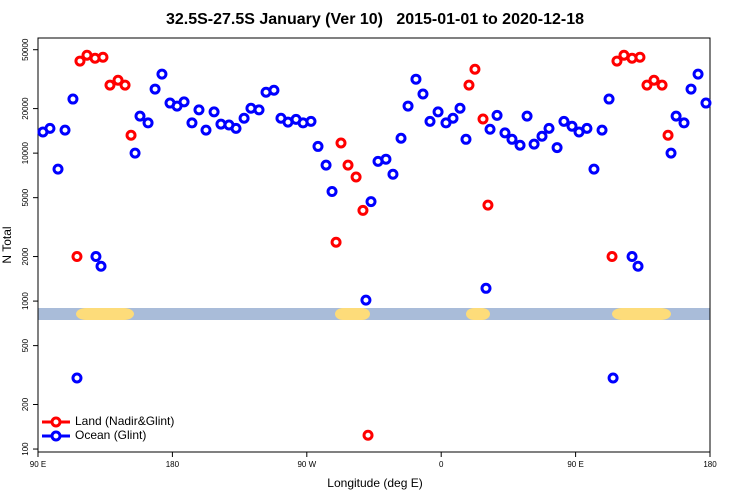 This screenshot has height=500, width=750. Describe the element at coordinates (306, 464) in the screenshot. I see `x-tick-label: 90 W` at that location.